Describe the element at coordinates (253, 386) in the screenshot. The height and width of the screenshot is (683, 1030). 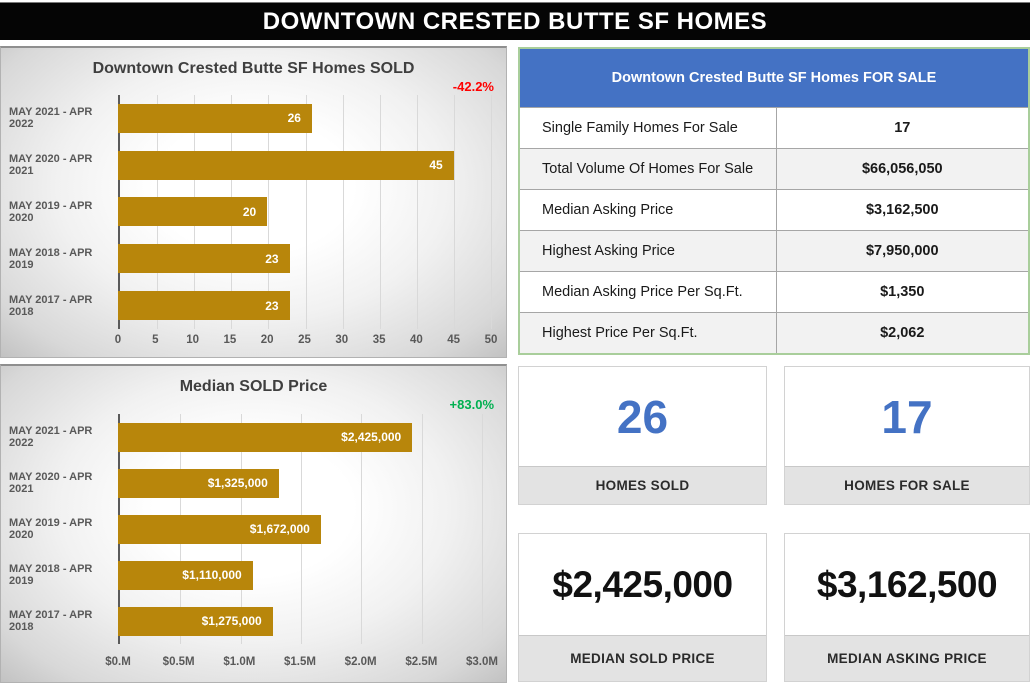
I see `median-sold-price-chart-title: Median SOLD Price` at that location.